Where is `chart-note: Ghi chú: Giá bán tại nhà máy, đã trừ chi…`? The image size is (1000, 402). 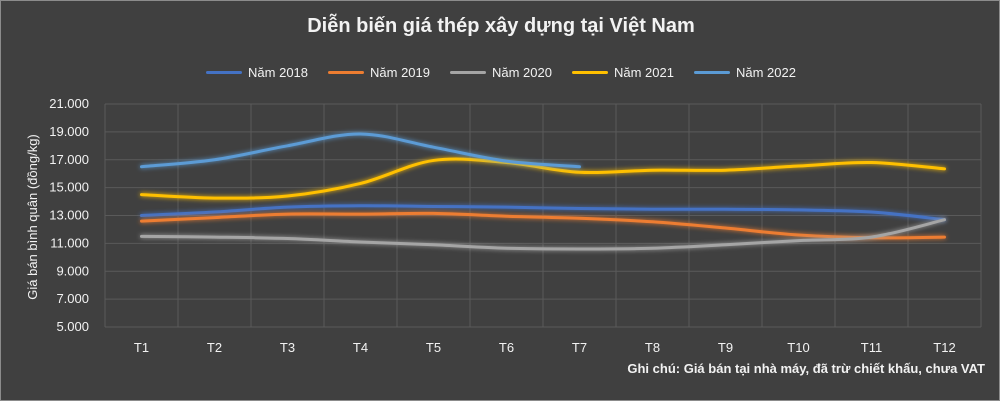
chart-note: Ghi chú: Giá bán tại nhà máy, đã trừ chi… is located at coordinates (806, 368).